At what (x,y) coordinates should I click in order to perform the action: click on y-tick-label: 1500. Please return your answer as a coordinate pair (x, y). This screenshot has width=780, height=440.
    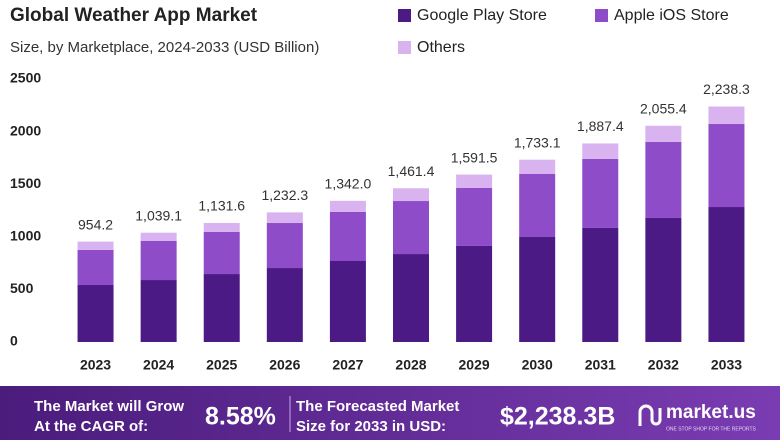
    Looking at the image, I should click on (25, 183).